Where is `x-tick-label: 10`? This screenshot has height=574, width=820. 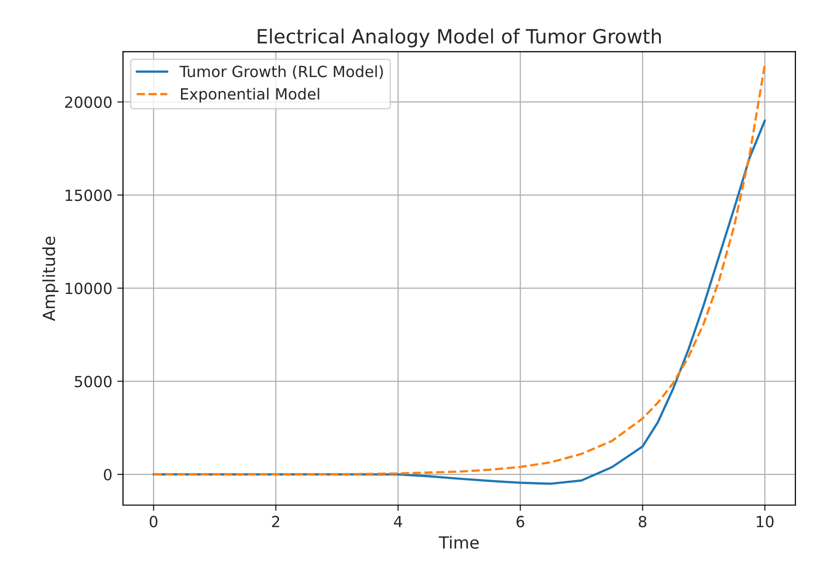
x-tick-label: 10 is located at coordinates (765, 522).